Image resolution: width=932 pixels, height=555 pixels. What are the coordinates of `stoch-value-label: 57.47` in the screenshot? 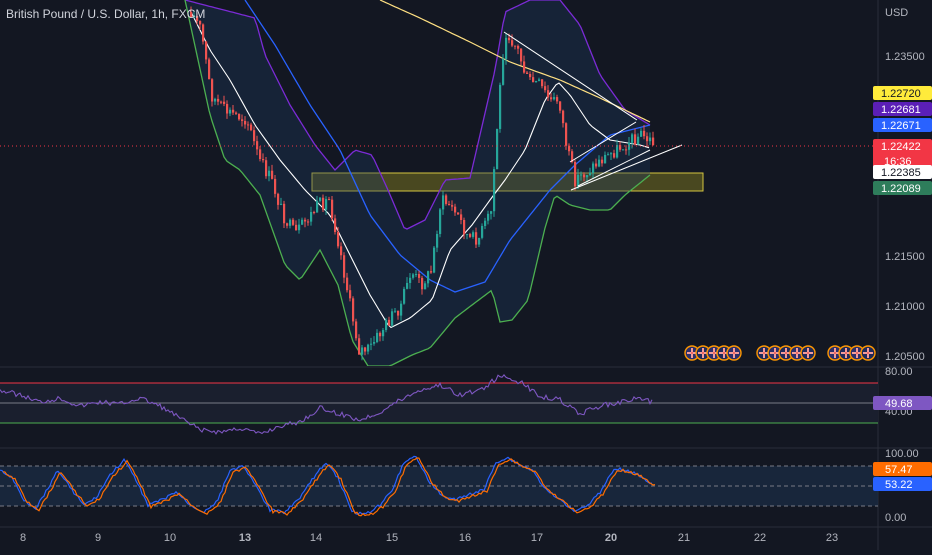 It's located at (899, 470).